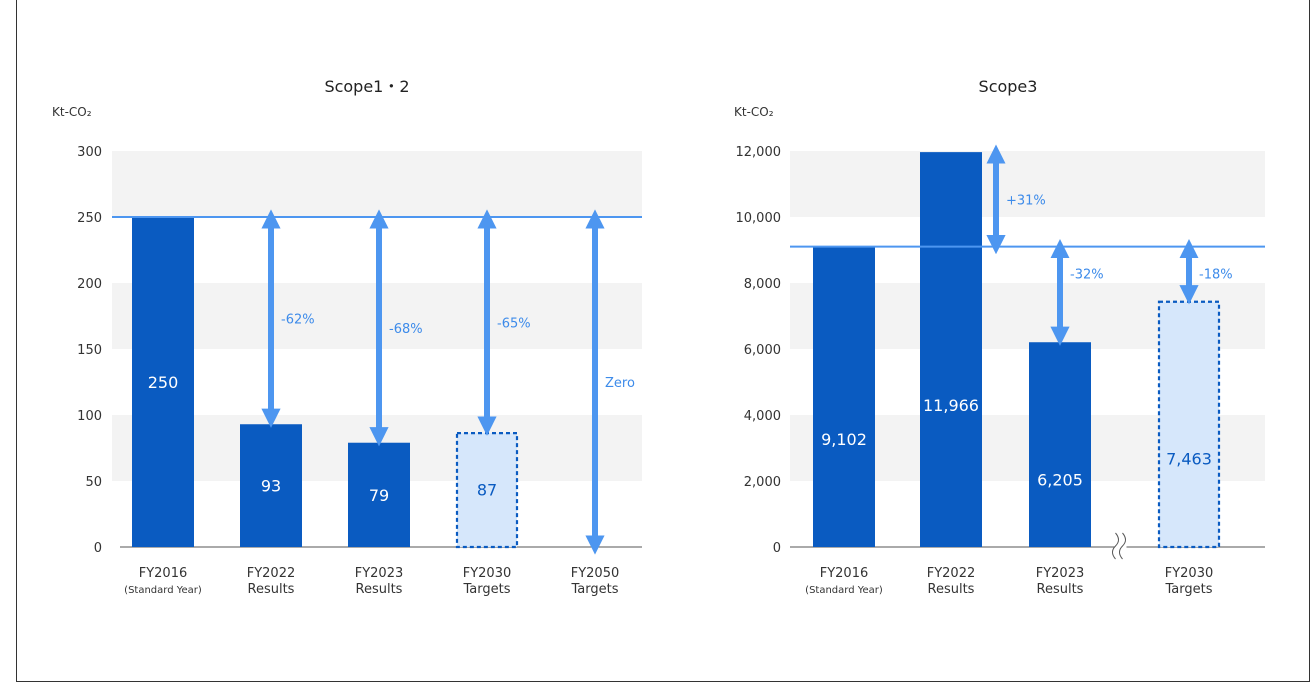  Describe the element at coordinates (89, 218) in the screenshot. I see `y-tick-label: 250` at that location.